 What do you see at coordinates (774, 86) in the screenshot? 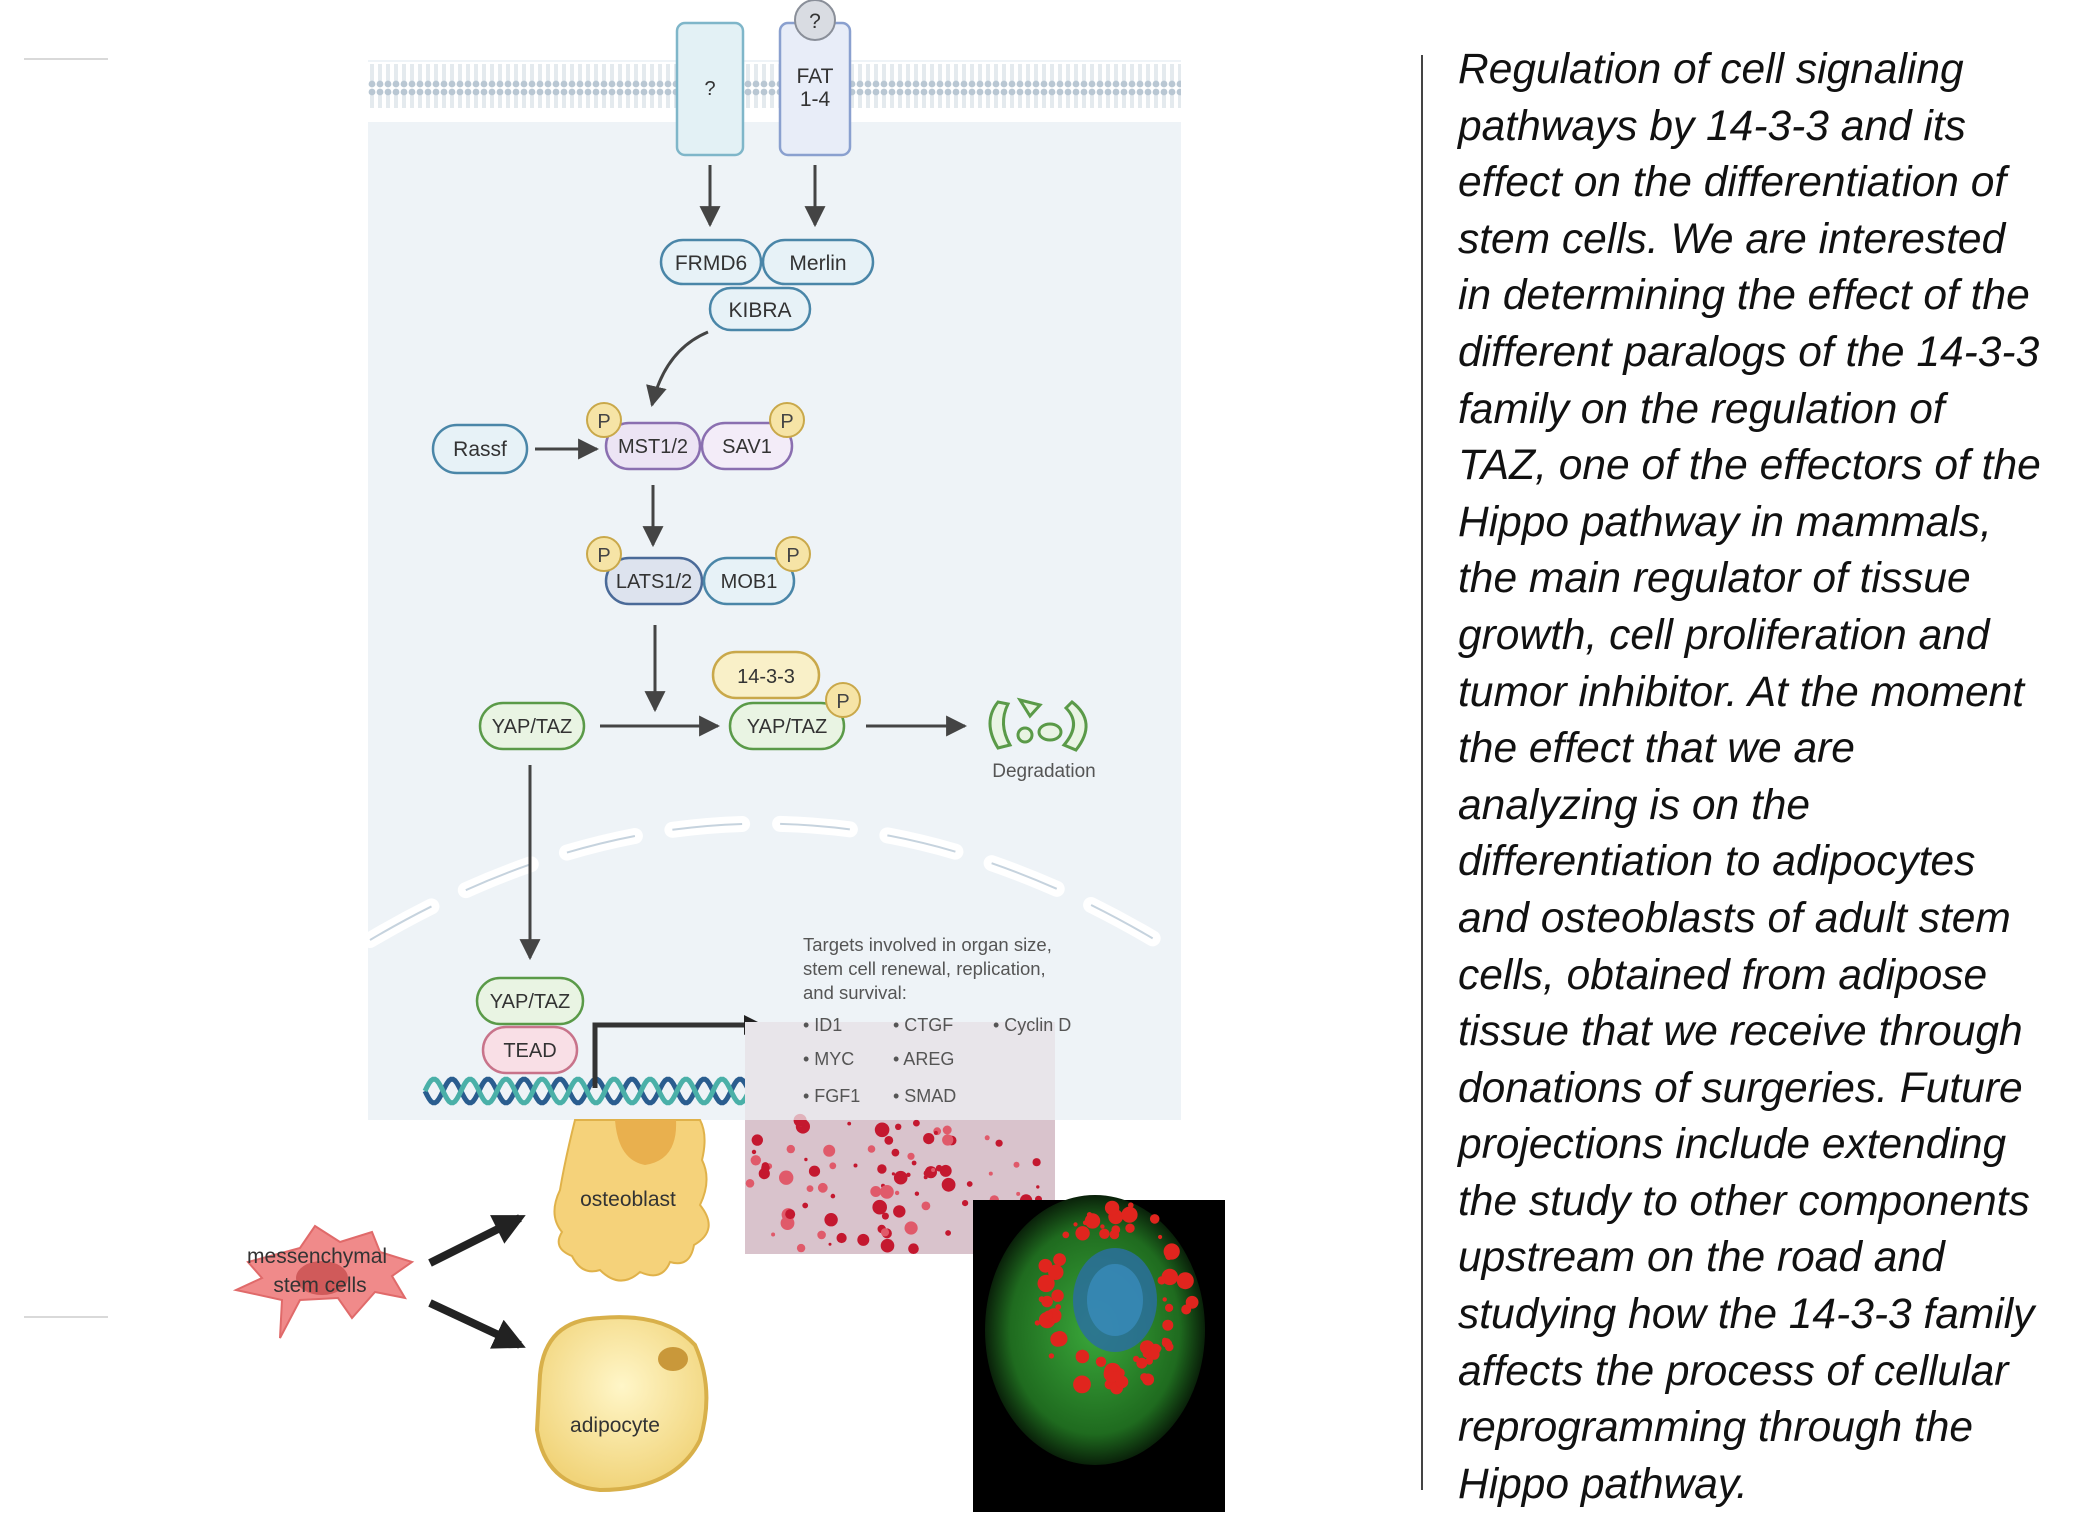
I see `cell-membrane-lipids` at bounding box center [774, 86].